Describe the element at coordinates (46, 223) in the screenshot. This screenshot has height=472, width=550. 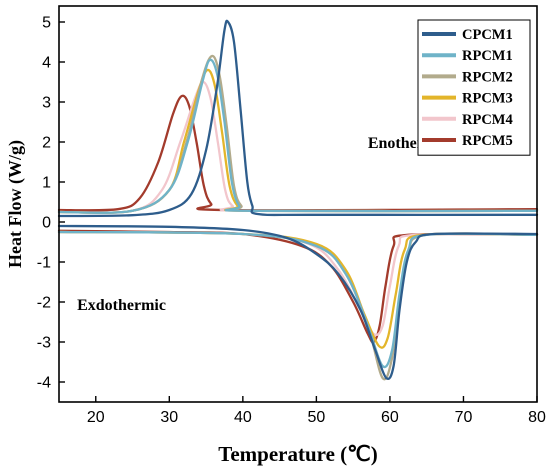
I see `y-tick-label: 0` at that location.